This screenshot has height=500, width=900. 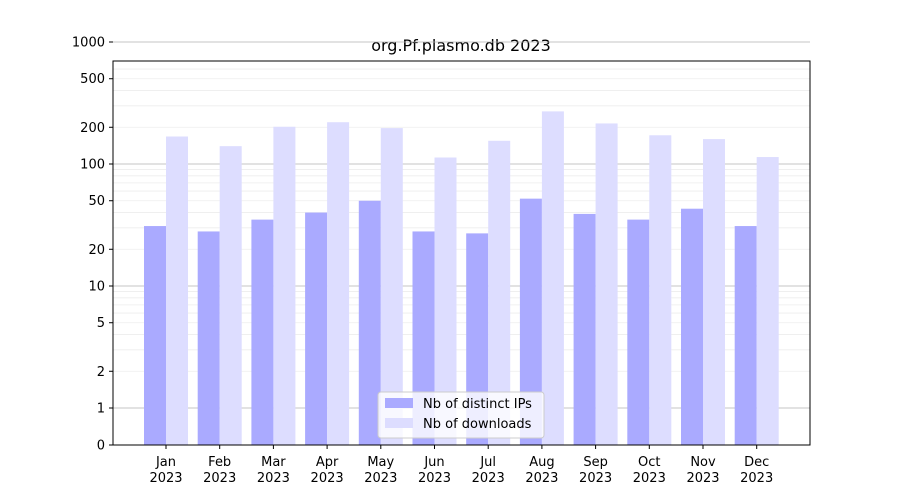 What do you see at coordinates (434, 470) in the screenshot?
I see `x-tick-label: Jun 2023` at bounding box center [434, 470].